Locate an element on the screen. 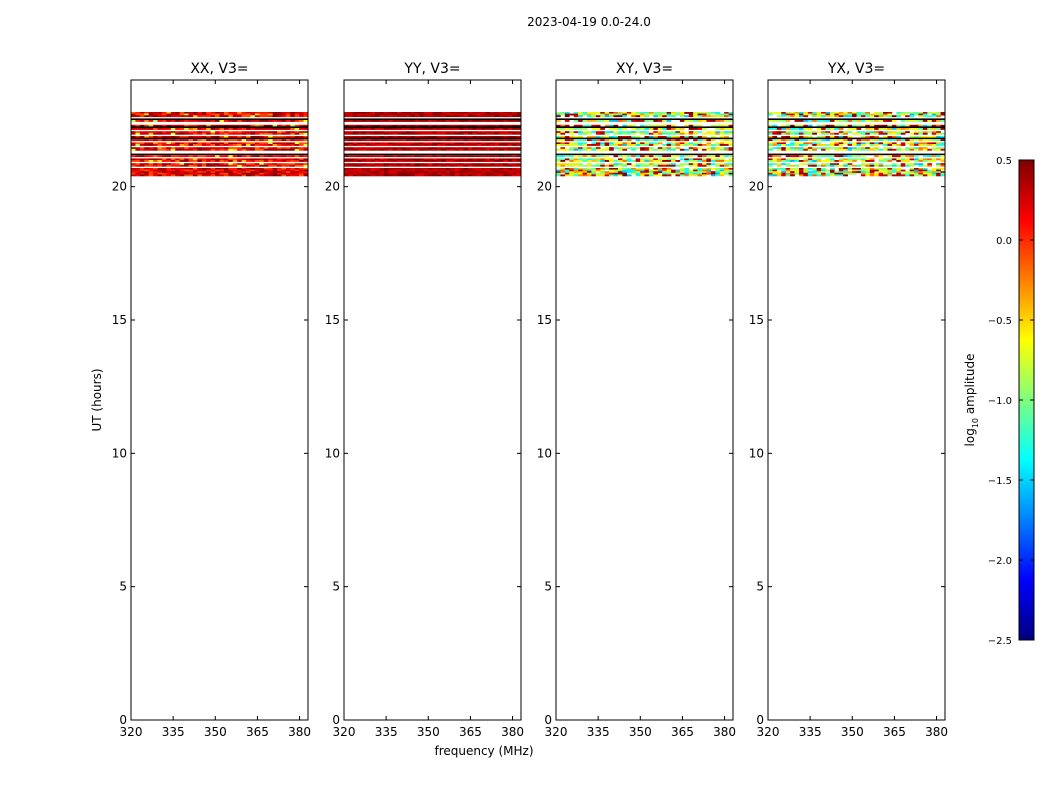 This screenshot has width=1050, height=800. panel-4-frame is located at coordinates (856, 400).